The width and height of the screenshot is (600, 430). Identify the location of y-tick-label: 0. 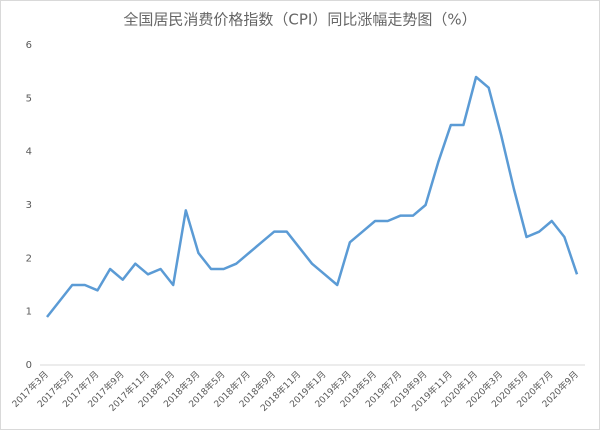
(29, 365).